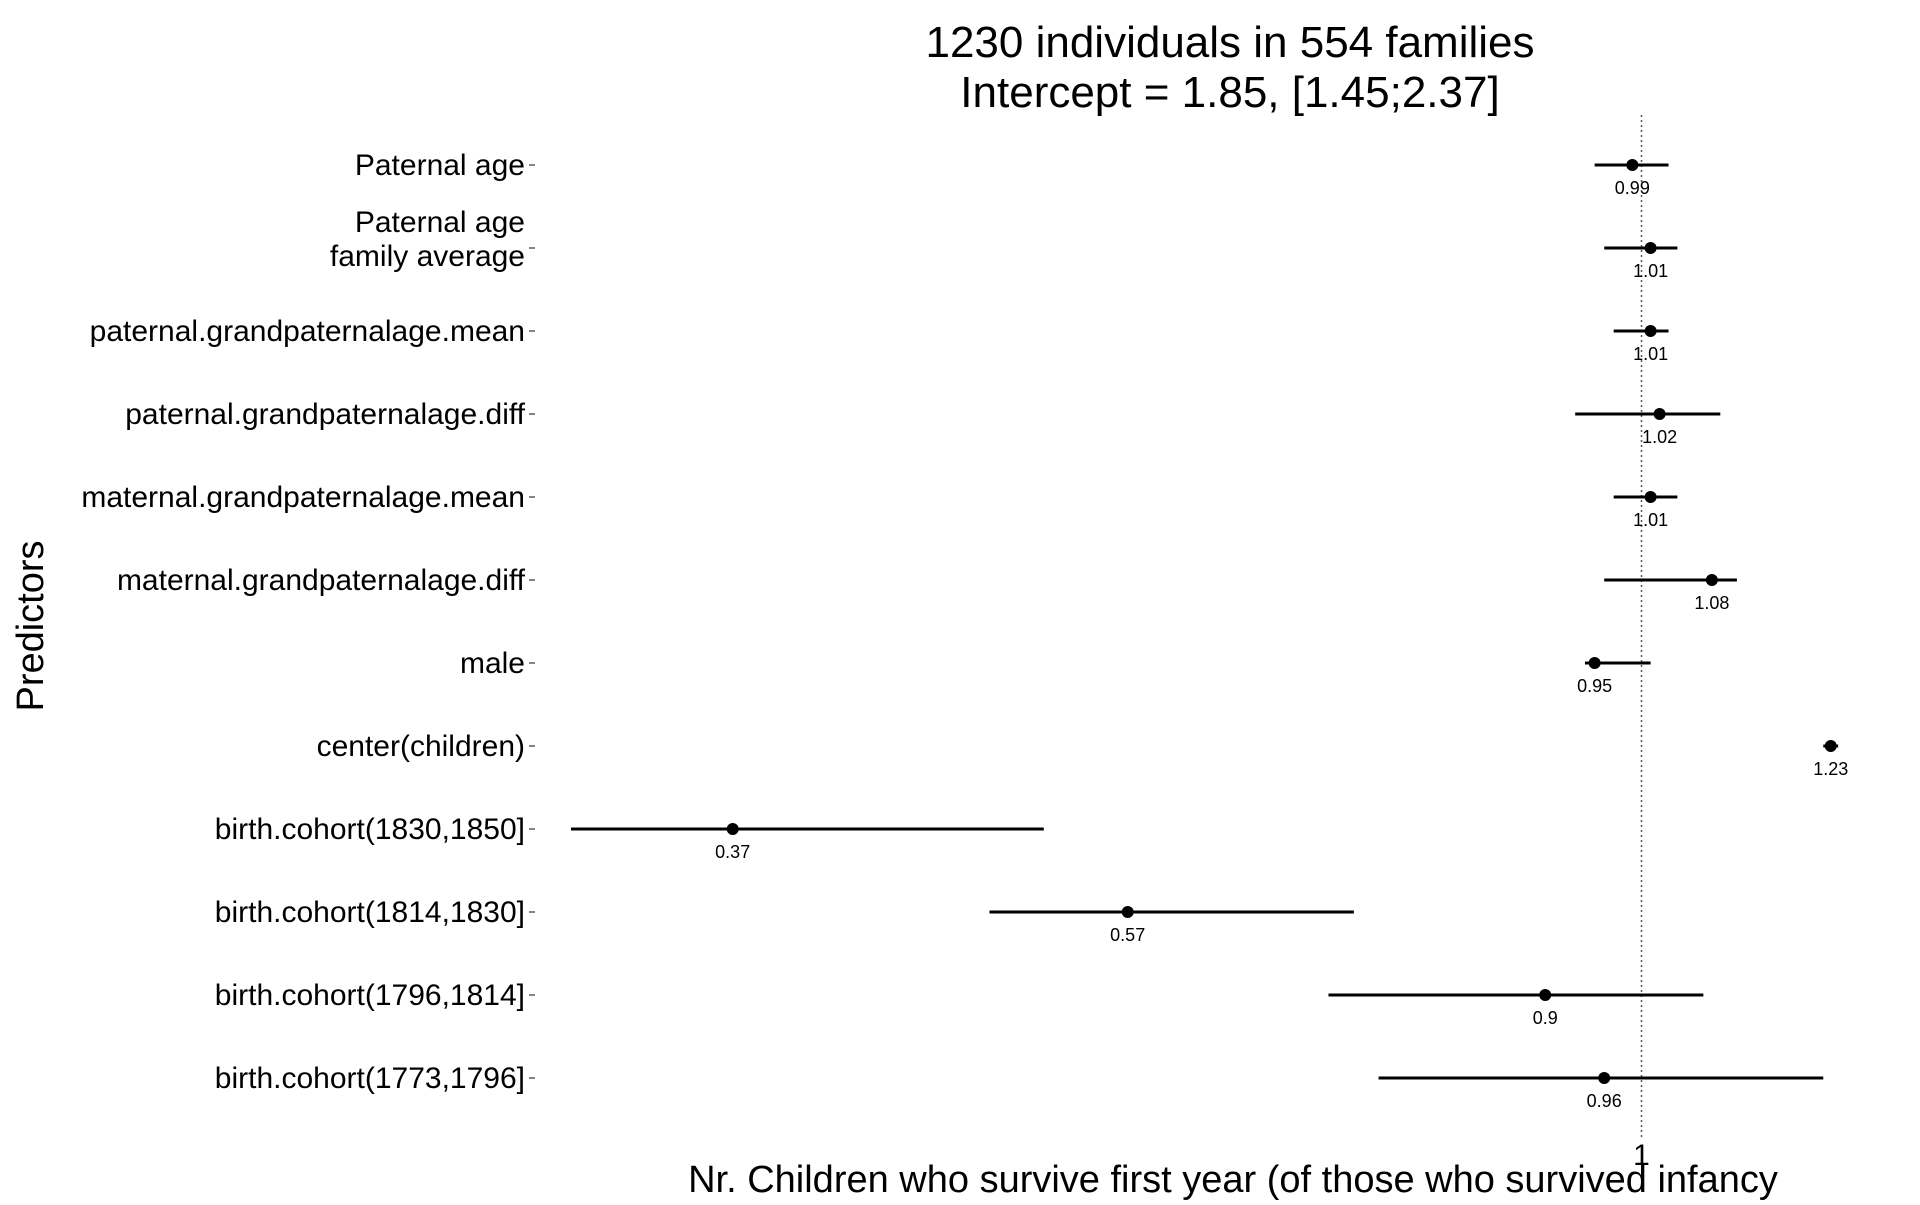 The width and height of the screenshot is (1920, 1205). Describe the element at coordinates (732, 852) in the screenshot. I see `estimate-label-9: 0.37` at that location.